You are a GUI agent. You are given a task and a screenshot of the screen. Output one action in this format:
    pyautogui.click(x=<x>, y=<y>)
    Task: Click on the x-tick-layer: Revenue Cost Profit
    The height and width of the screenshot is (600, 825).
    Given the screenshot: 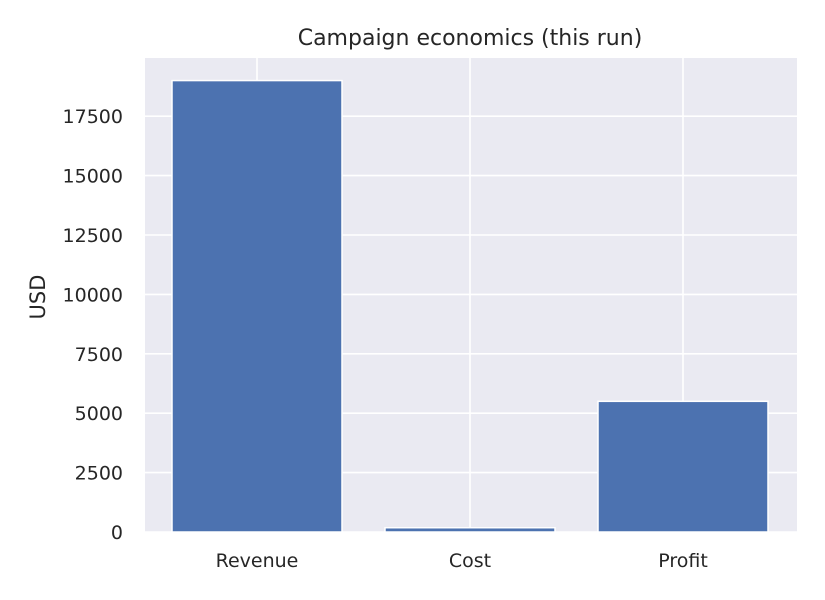 What is the action you would take?
    pyautogui.click(x=462, y=561)
    